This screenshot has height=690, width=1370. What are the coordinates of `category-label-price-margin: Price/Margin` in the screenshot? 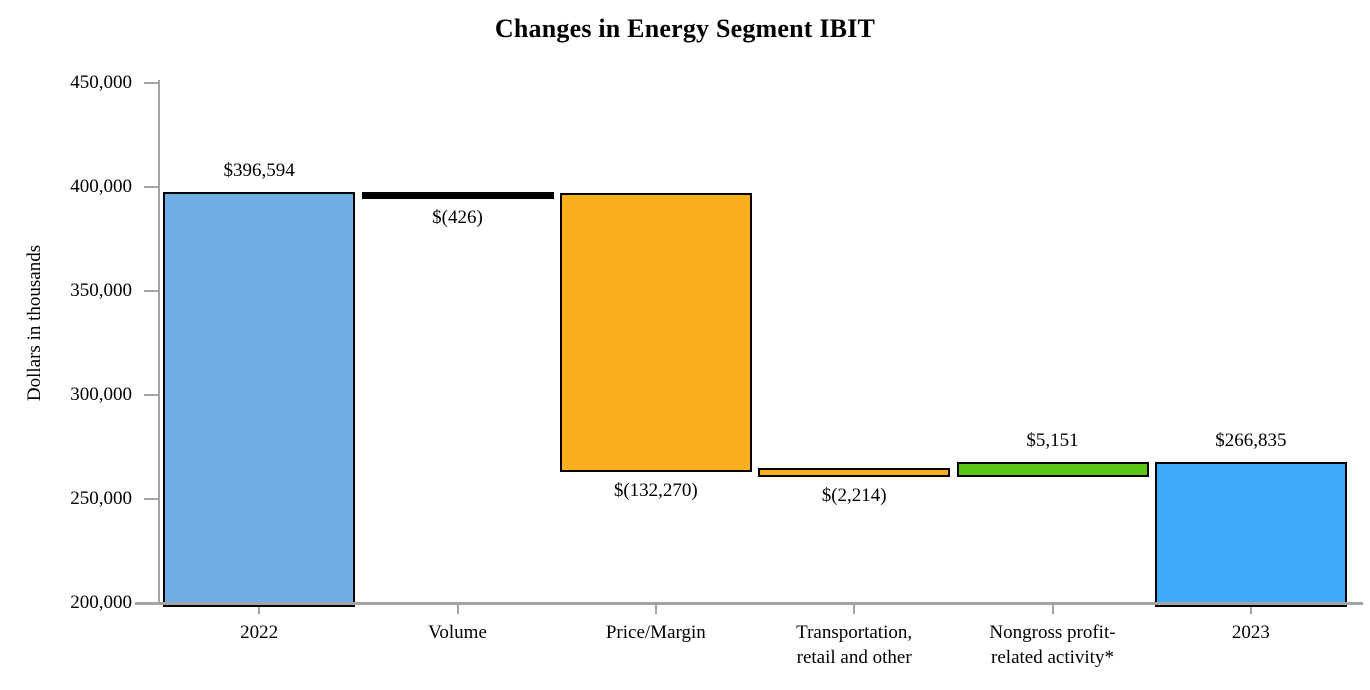 It's located at (656, 632).